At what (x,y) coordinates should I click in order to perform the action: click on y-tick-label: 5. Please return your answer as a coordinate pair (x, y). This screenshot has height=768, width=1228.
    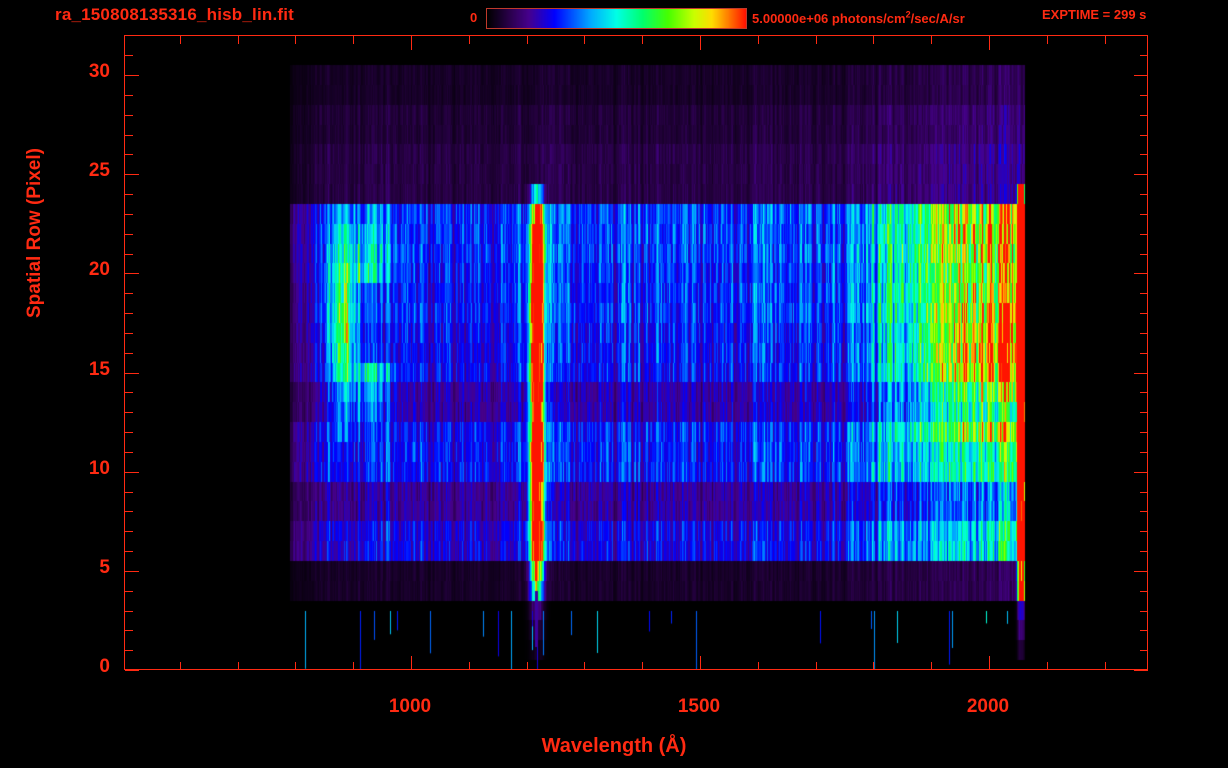
    Looking at the image, I should click on (104, 567).